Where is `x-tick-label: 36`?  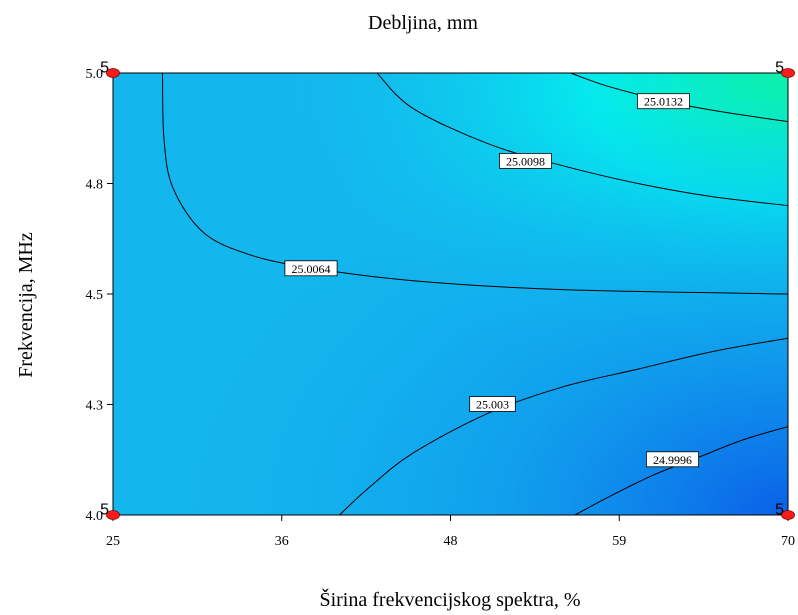 x-tick-label: 36 is located at coordinates (282, 541).